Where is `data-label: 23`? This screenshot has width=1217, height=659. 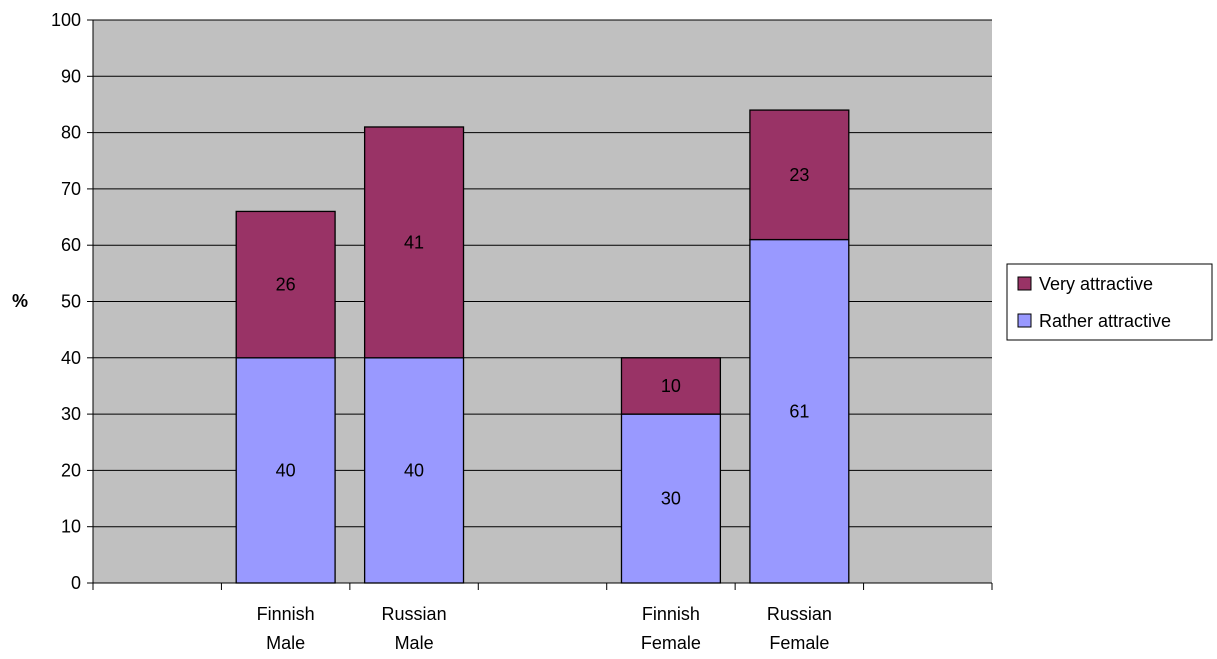
data-label: 23 is located at coordinates (799, 175).